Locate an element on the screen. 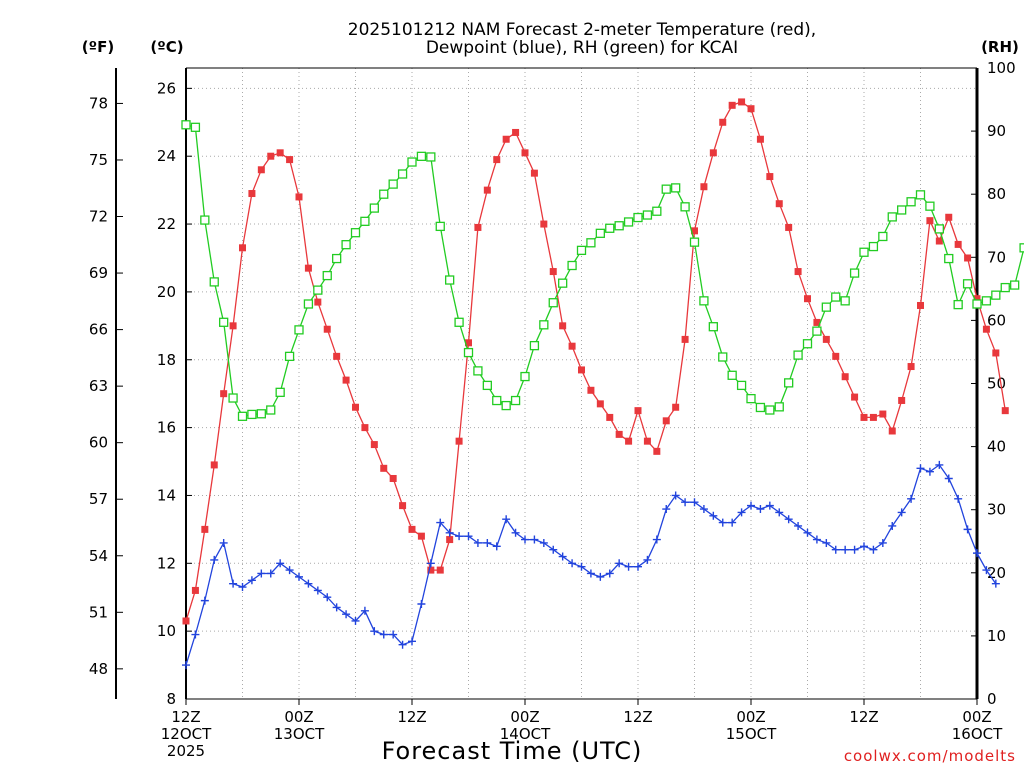 The image size is (1024, 768). x-tick-label: 15OCT is located at coordinates (751, 734).